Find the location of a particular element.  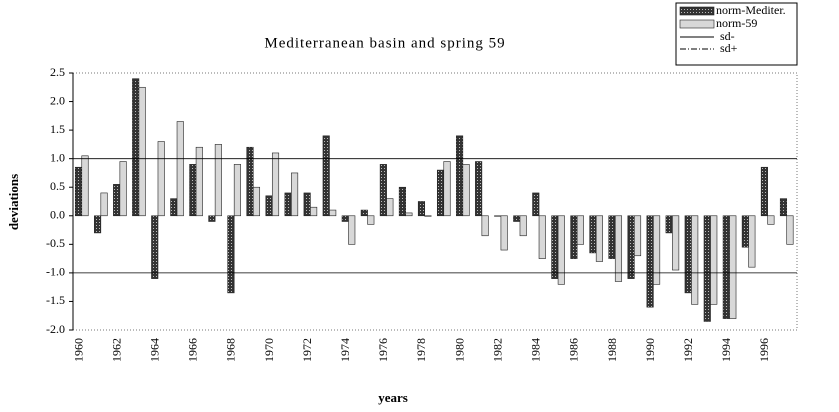

legend-label: norm-Mediter. is located at coordinates (751, 10).